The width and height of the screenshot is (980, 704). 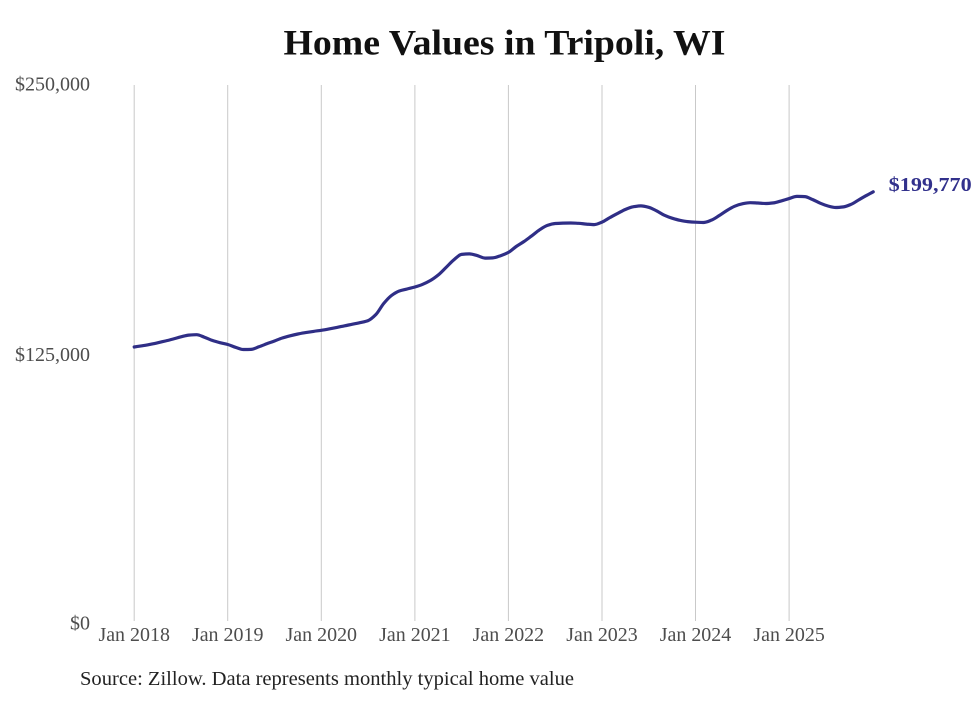 I want to click on svg-text: Jan 2021, so click(x=415, y=635).